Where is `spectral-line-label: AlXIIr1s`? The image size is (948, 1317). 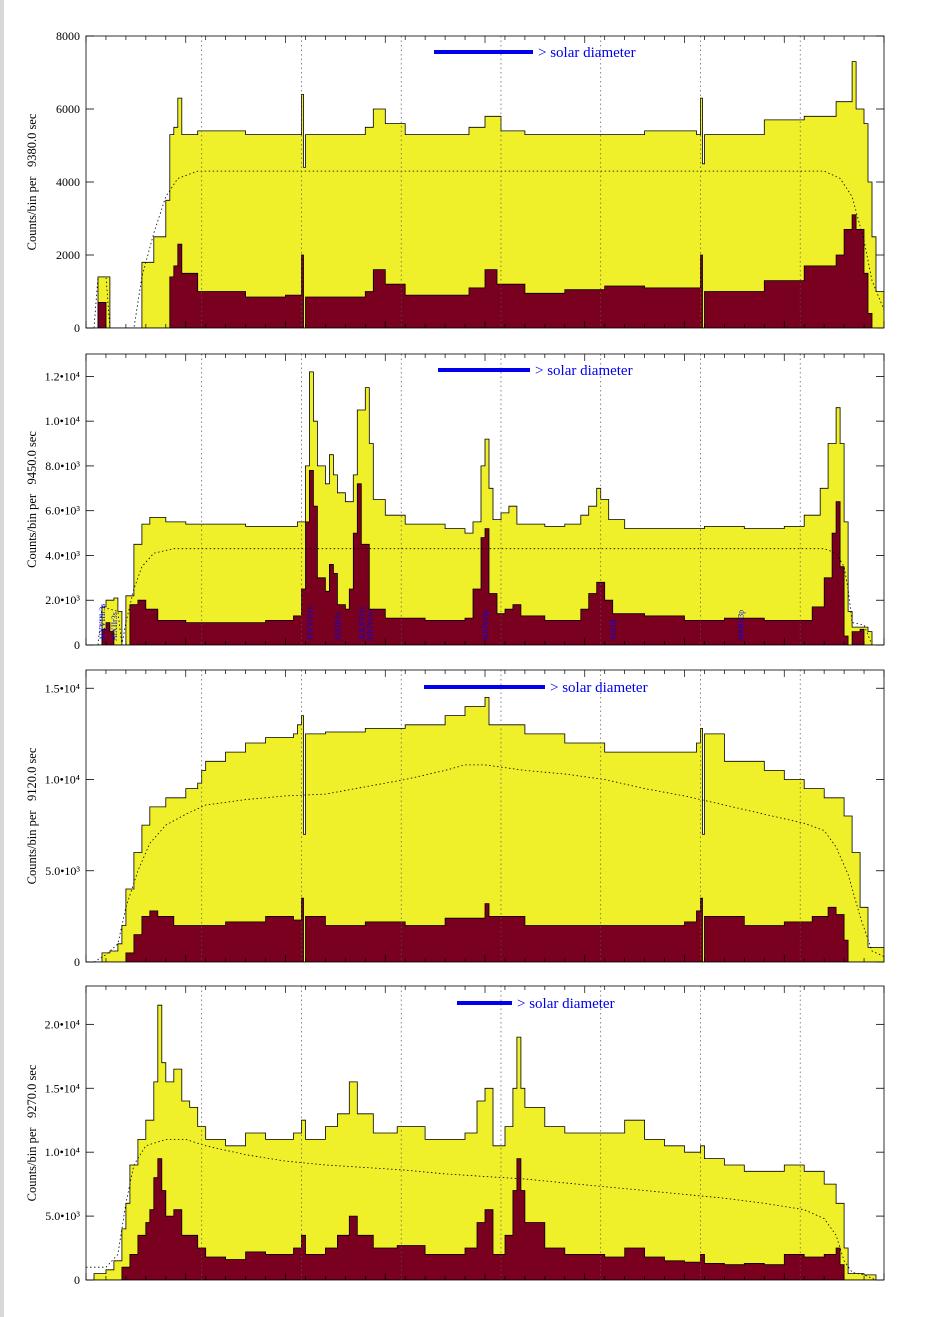 spectral-line-label: AlXIIr1s is located at coordinates (337, 626).